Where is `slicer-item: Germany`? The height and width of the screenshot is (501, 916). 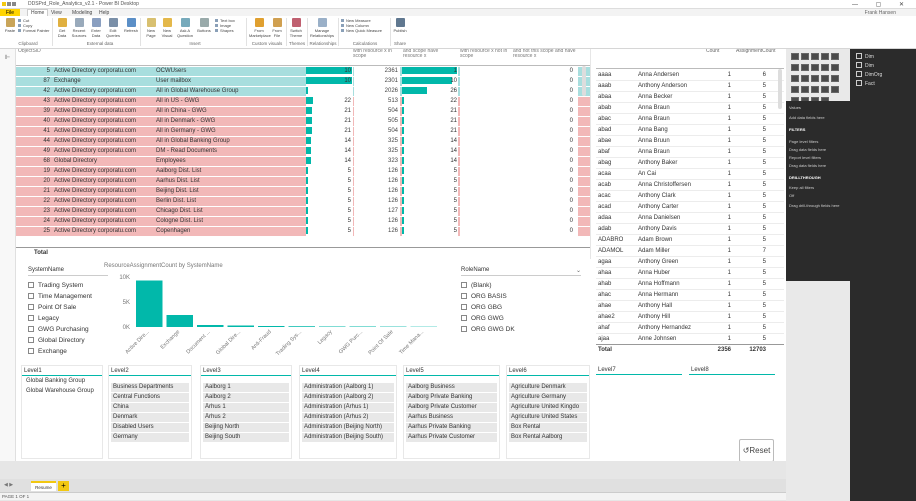
slicer-item: Germany is located at coordinates (150, 437).